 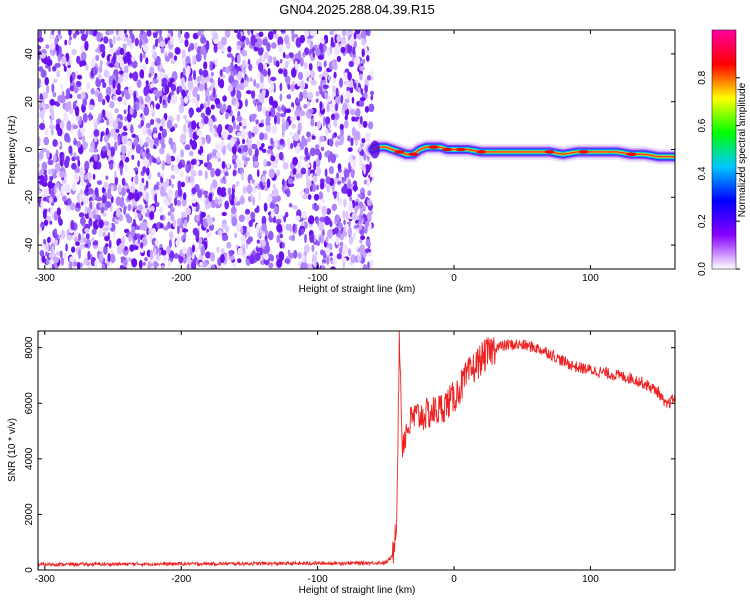 I want to click on y-tick-label: 20, so click(x=29, y=102).